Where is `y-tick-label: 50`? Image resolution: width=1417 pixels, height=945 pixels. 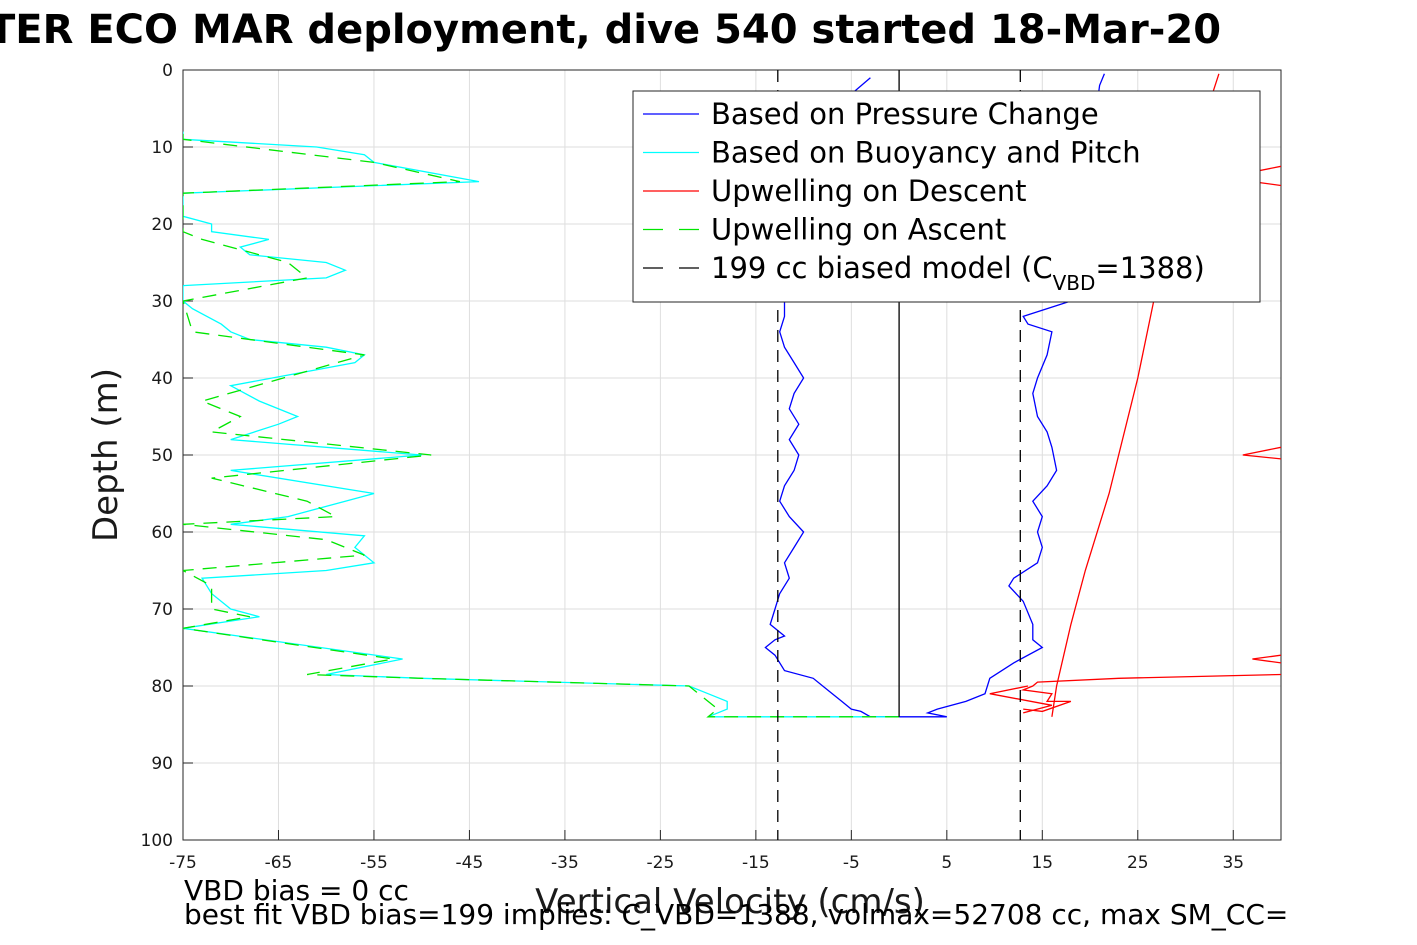 y-tick-label: 50 is located at coordinates (162, 456).